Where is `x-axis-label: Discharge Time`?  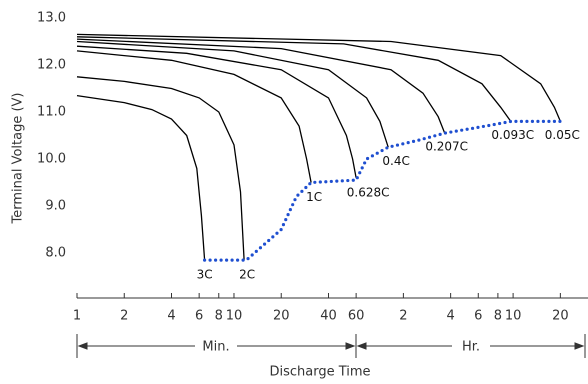 x-axis-label: Discharge Time is located at coordinates (319, 372).